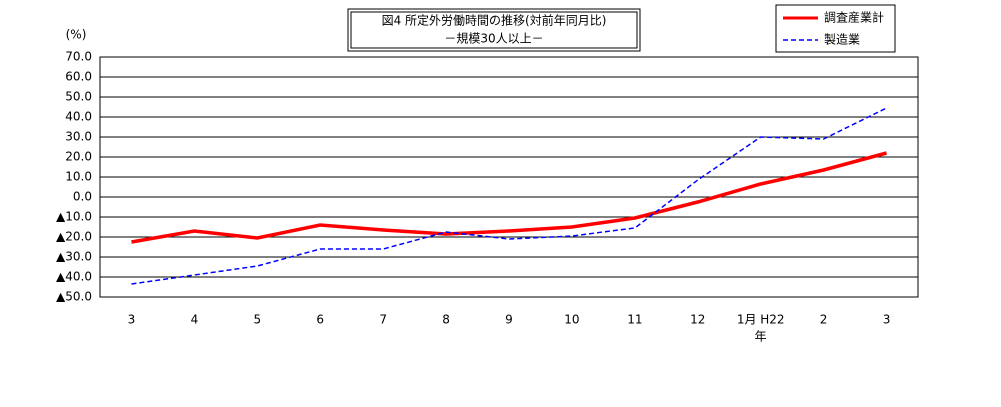 This screenshot has width=1001, height=407. I want to click on legend-box, so click(835, 28).